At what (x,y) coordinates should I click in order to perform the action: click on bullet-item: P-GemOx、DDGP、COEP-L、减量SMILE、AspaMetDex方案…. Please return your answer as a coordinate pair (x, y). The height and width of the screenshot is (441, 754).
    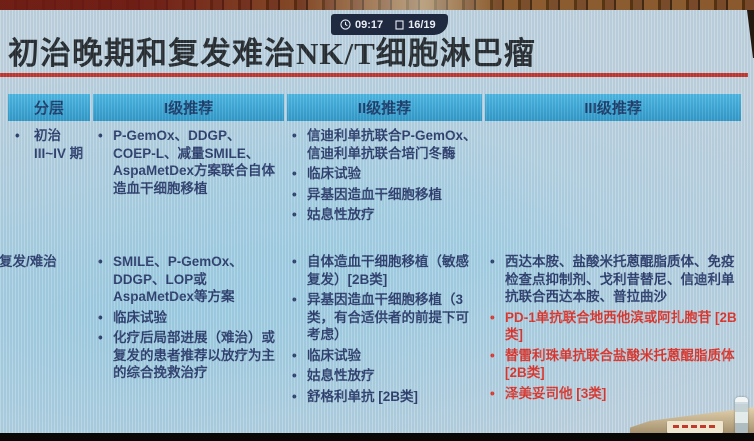
    Looking at the image, I should click on (189, 162).